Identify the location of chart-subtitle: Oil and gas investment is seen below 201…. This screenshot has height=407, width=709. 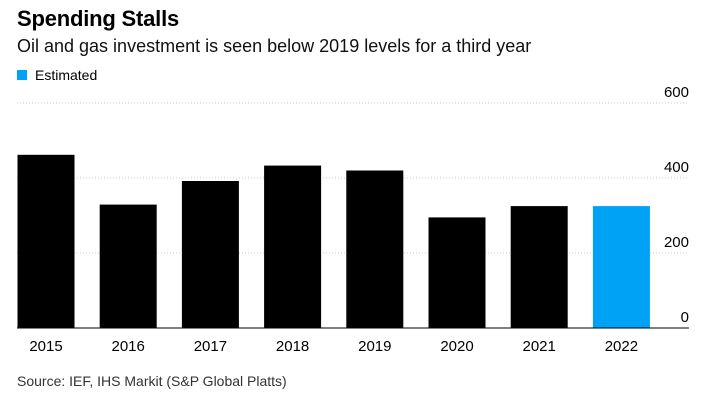
(274, 46).